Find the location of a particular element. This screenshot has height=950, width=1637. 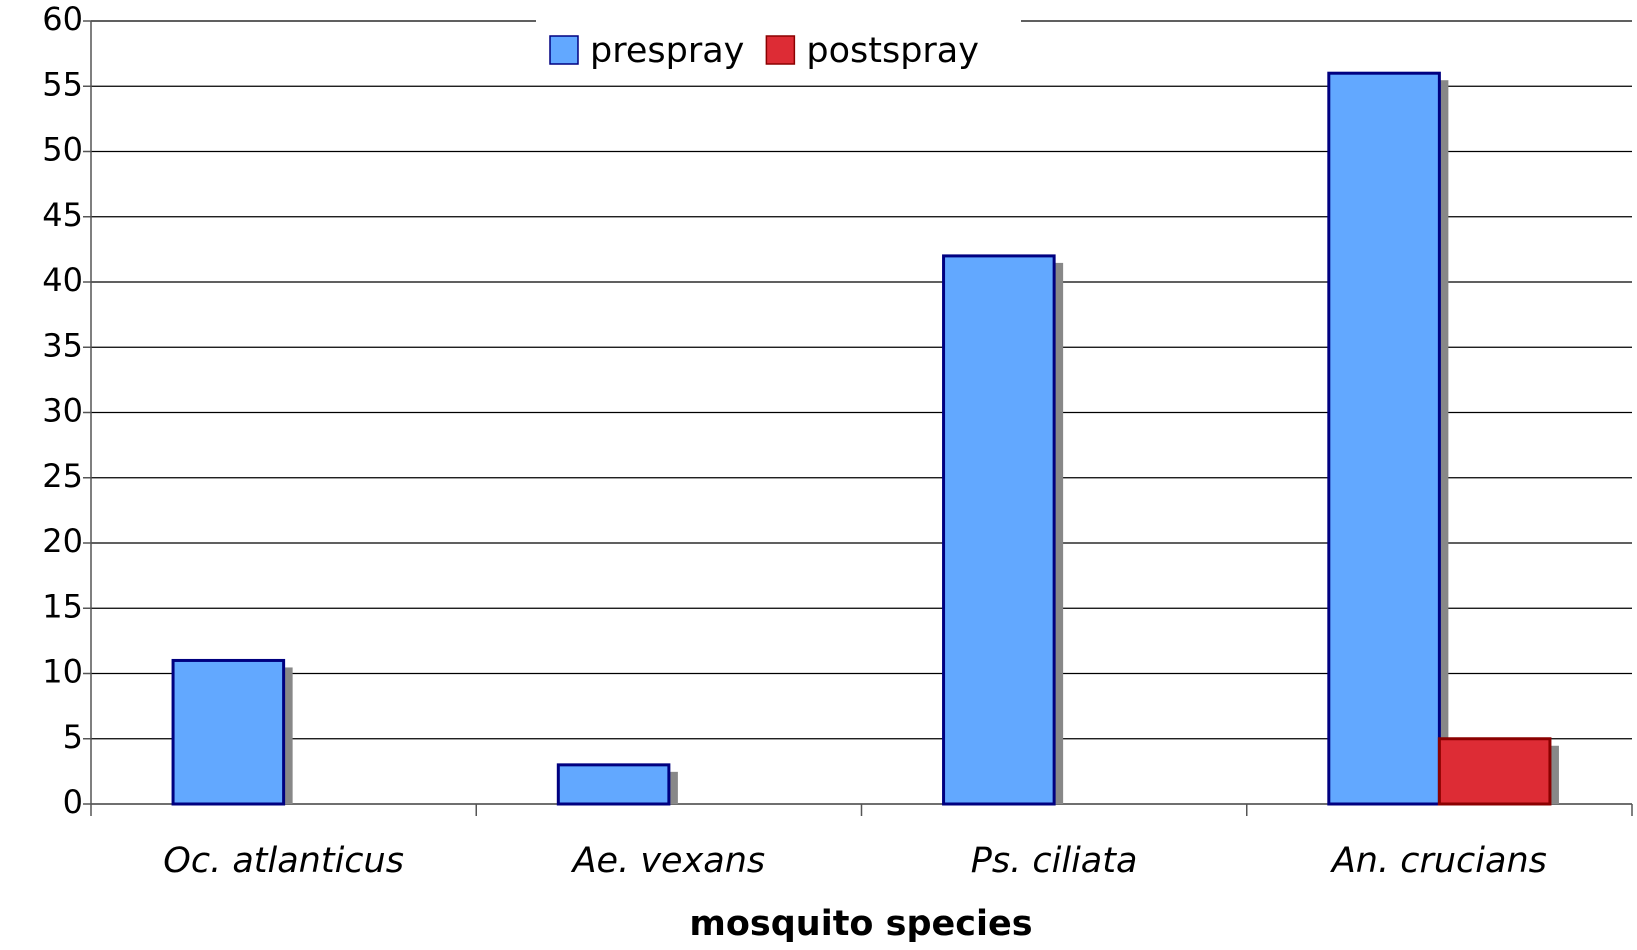

y-tick-label: 10 is located at coordinates (62, 672).